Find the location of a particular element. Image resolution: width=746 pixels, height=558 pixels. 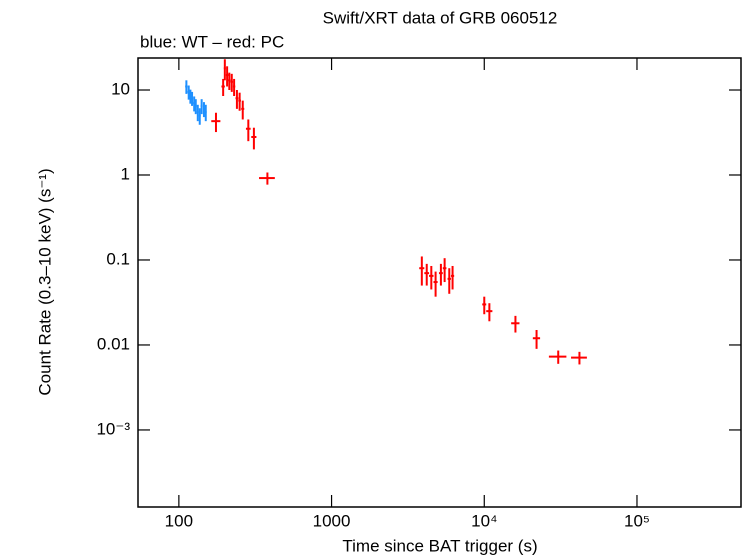

y-tick-label: 1 is located at coordinates (125, 173).